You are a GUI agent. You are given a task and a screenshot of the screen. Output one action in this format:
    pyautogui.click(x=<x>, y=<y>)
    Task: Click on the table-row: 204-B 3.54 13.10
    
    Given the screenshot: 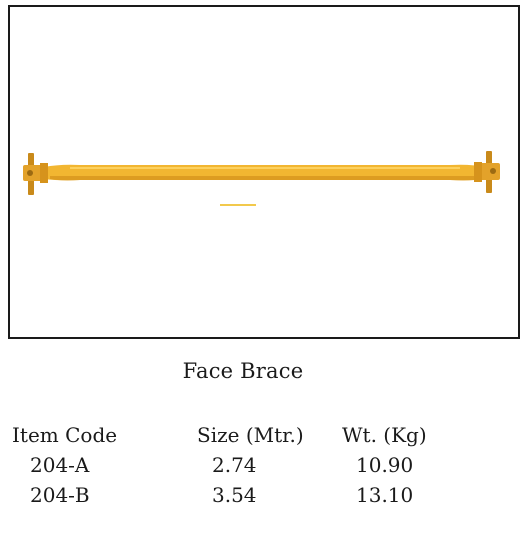 What is the action you would take?
    pyautogui.click(x=247, y=495)
    